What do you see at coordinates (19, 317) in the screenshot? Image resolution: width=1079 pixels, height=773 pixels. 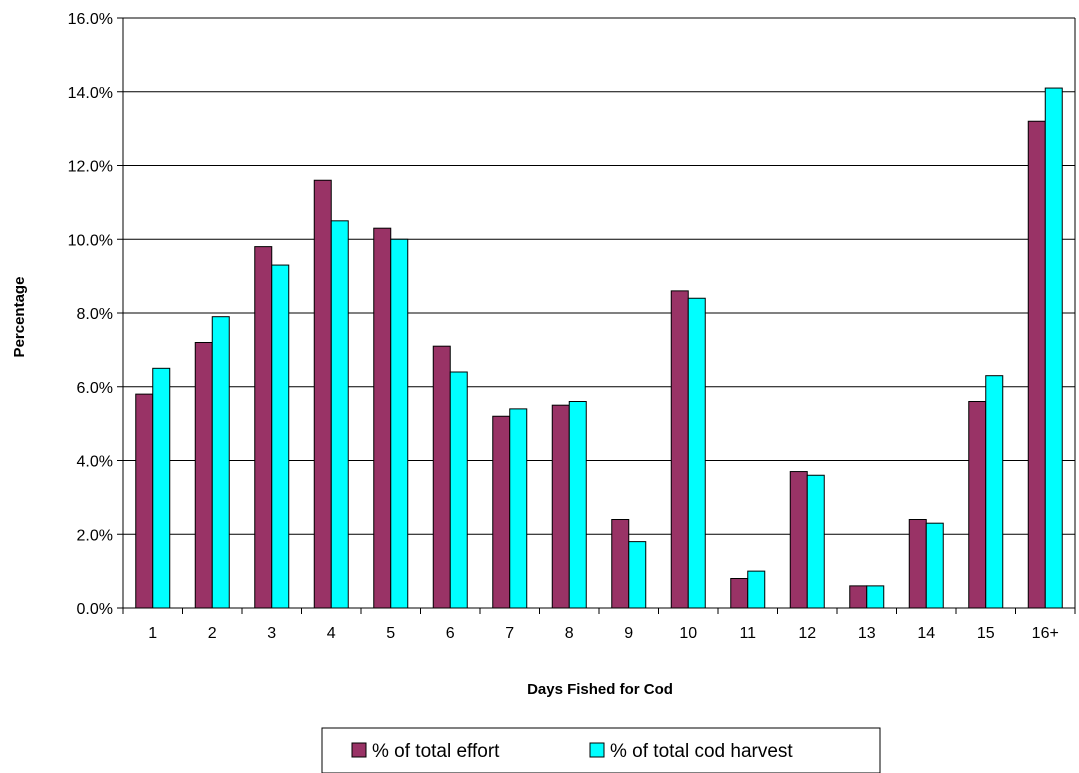 I see `y-axis-title: Percentage` at bounding box center [19, 317].